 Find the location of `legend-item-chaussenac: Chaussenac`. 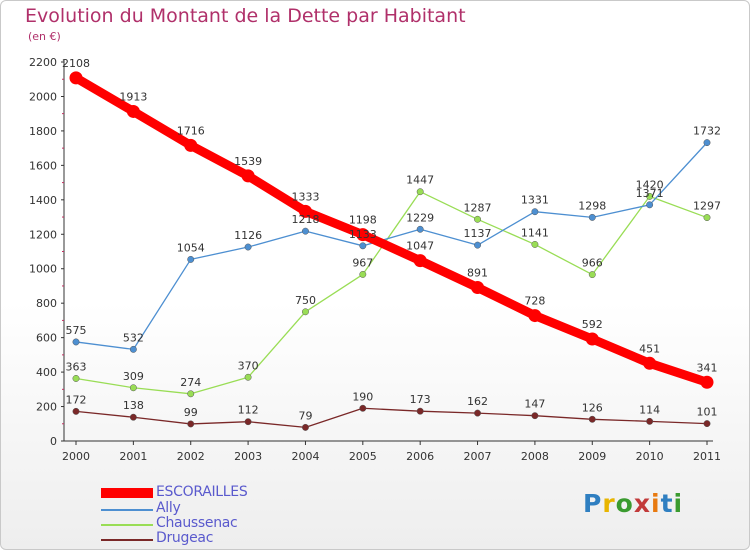

legend-item-chaussenac: Chaussenac is located at coordinates (211, 523).